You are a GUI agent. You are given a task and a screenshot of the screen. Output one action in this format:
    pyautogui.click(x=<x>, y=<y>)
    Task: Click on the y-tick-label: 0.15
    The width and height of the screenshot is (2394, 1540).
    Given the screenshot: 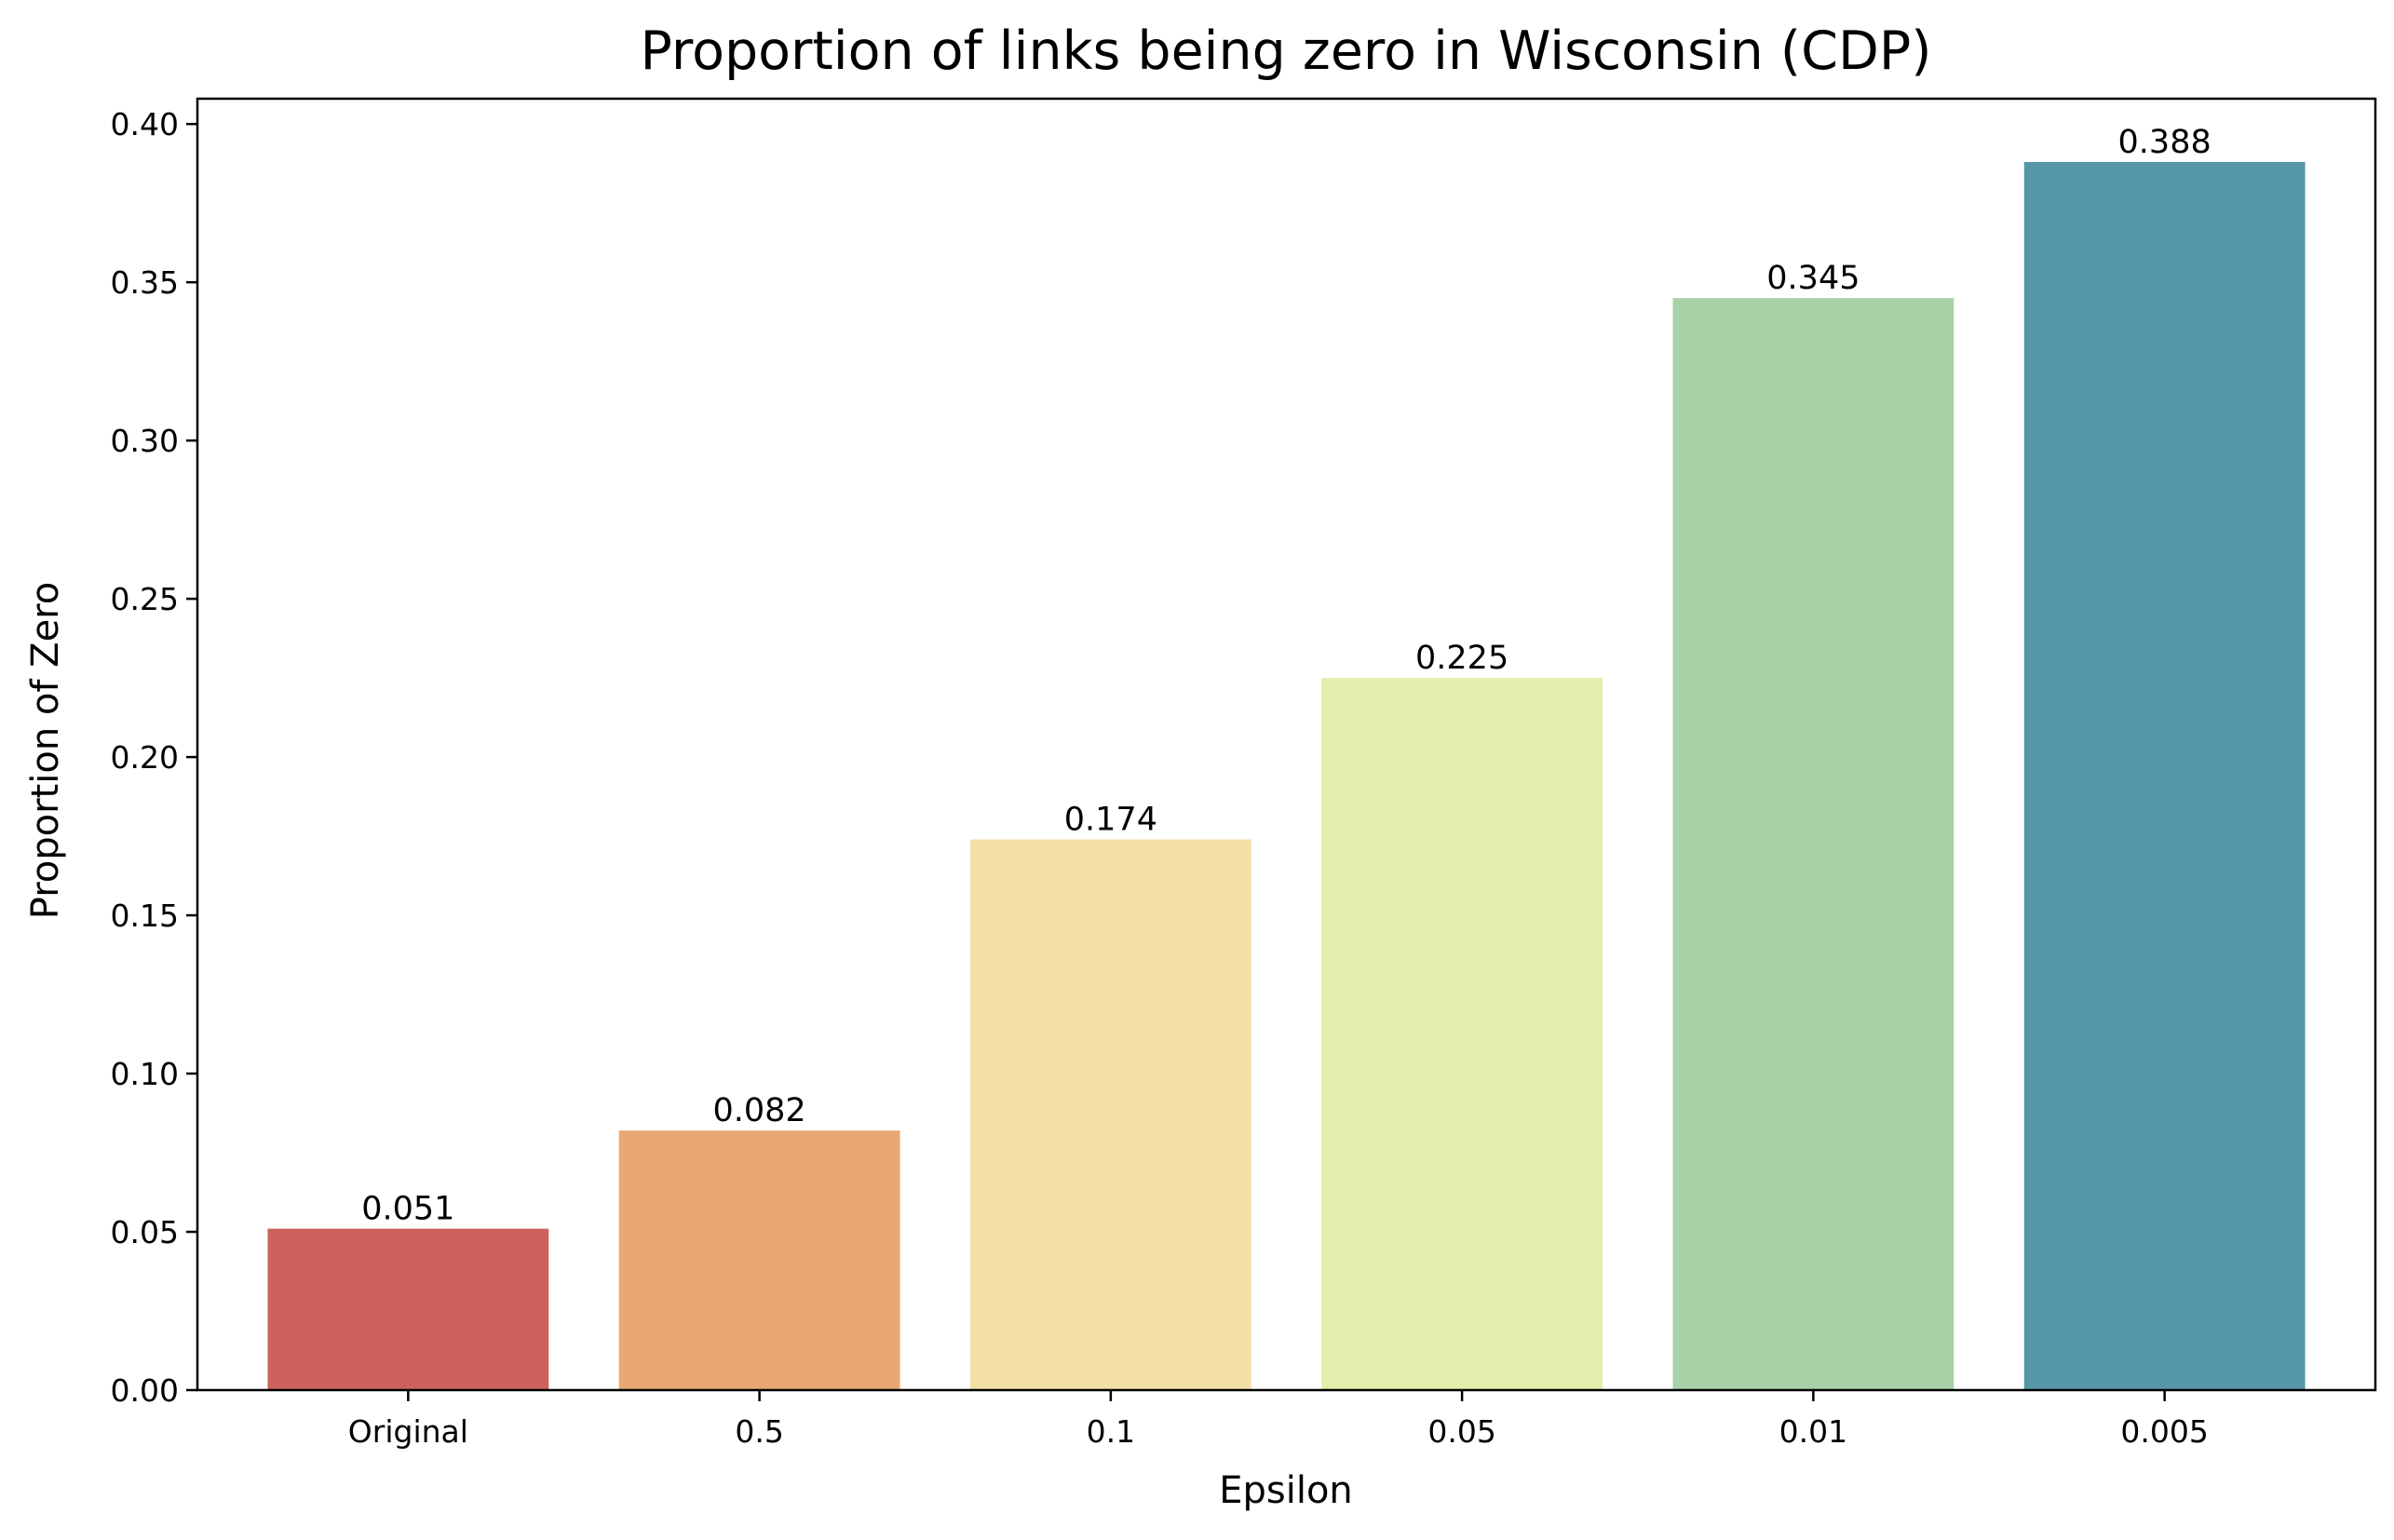 What is the action you would take?
    pyautogui.click(x=145, y=916)
    